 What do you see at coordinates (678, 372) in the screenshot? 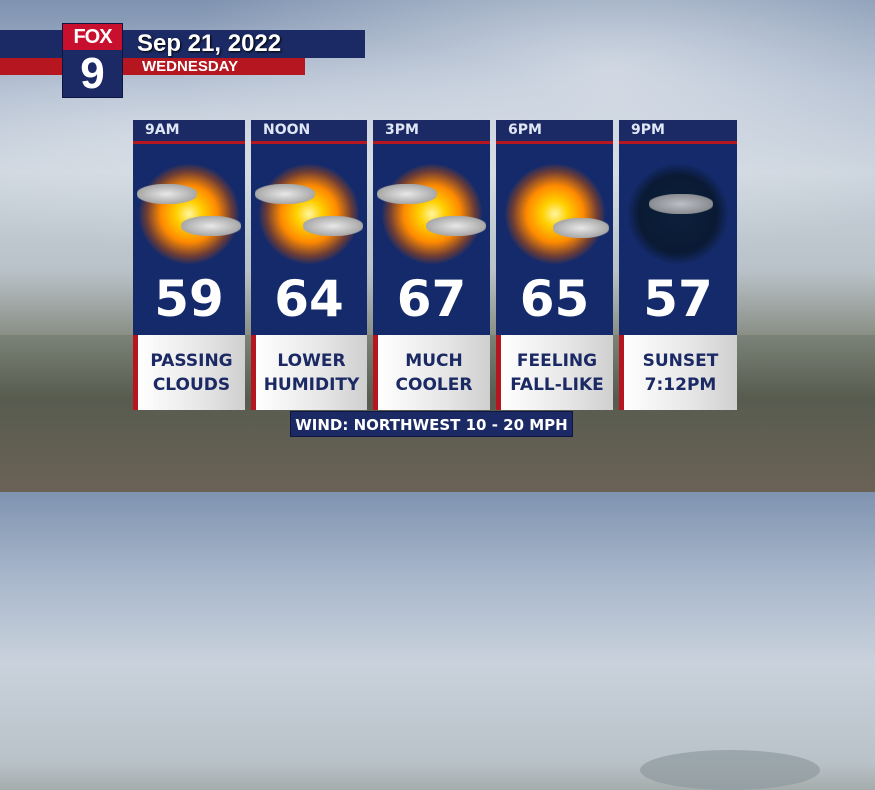
I see `condition-panel: SUNSET 7:12PM` at bounding box center [678, 372].